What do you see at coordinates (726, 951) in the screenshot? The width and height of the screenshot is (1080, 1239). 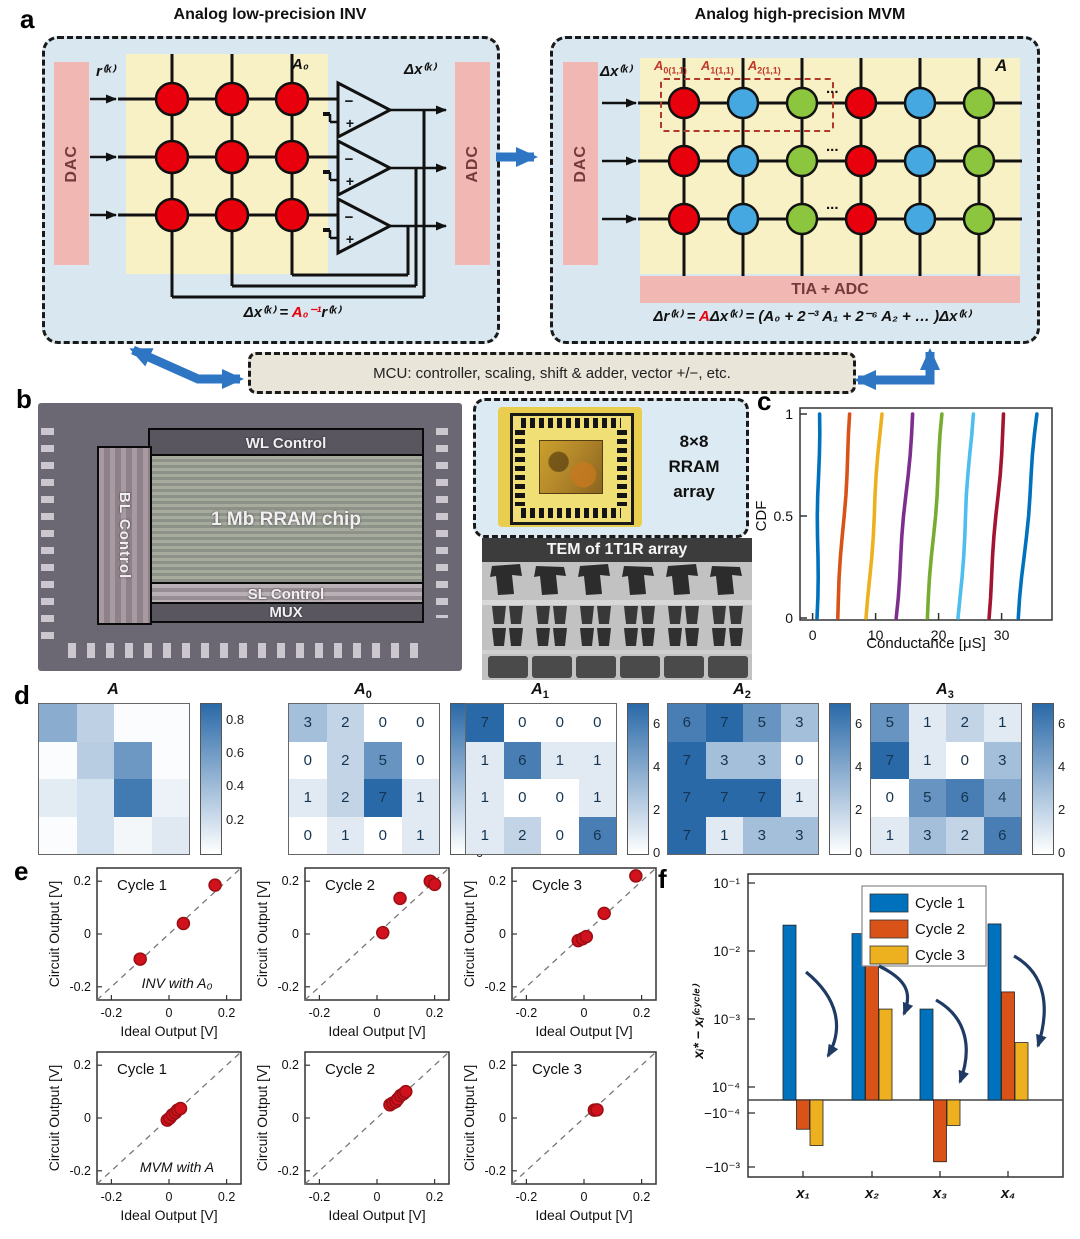 I see `y-tick-label: 10⁻²` at bounding box center [726, 951].